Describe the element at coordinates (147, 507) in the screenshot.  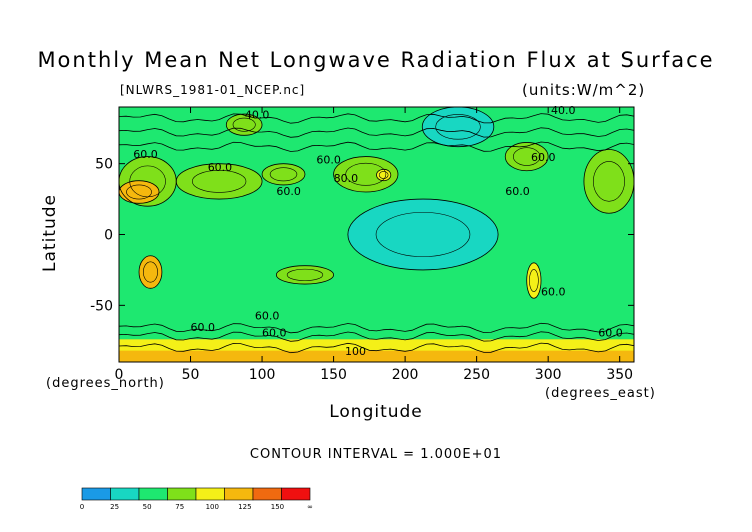
I see `colorbar-tick-label: 50` at that location.